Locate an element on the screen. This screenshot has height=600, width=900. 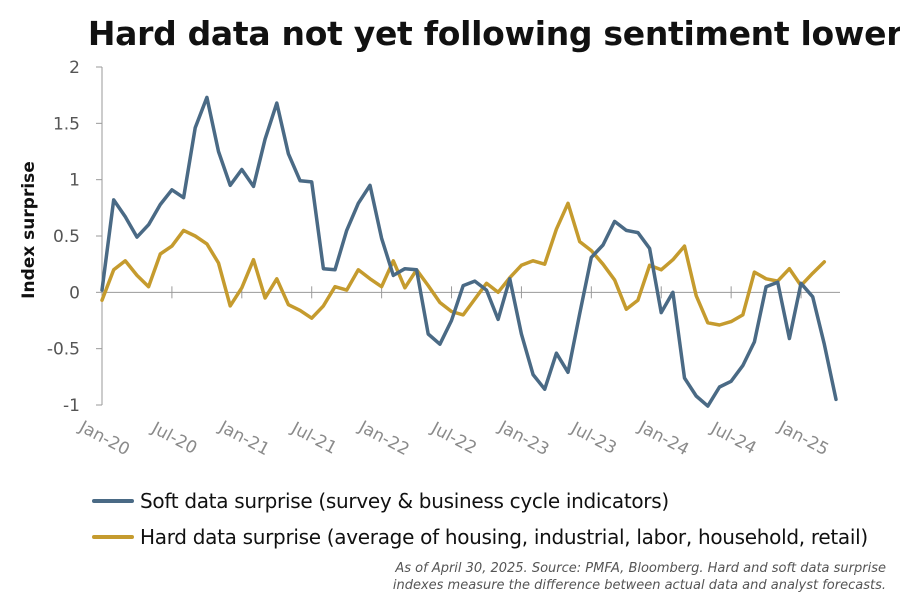
y-tick-label: 1.5 is located at coordinates (66, 124).